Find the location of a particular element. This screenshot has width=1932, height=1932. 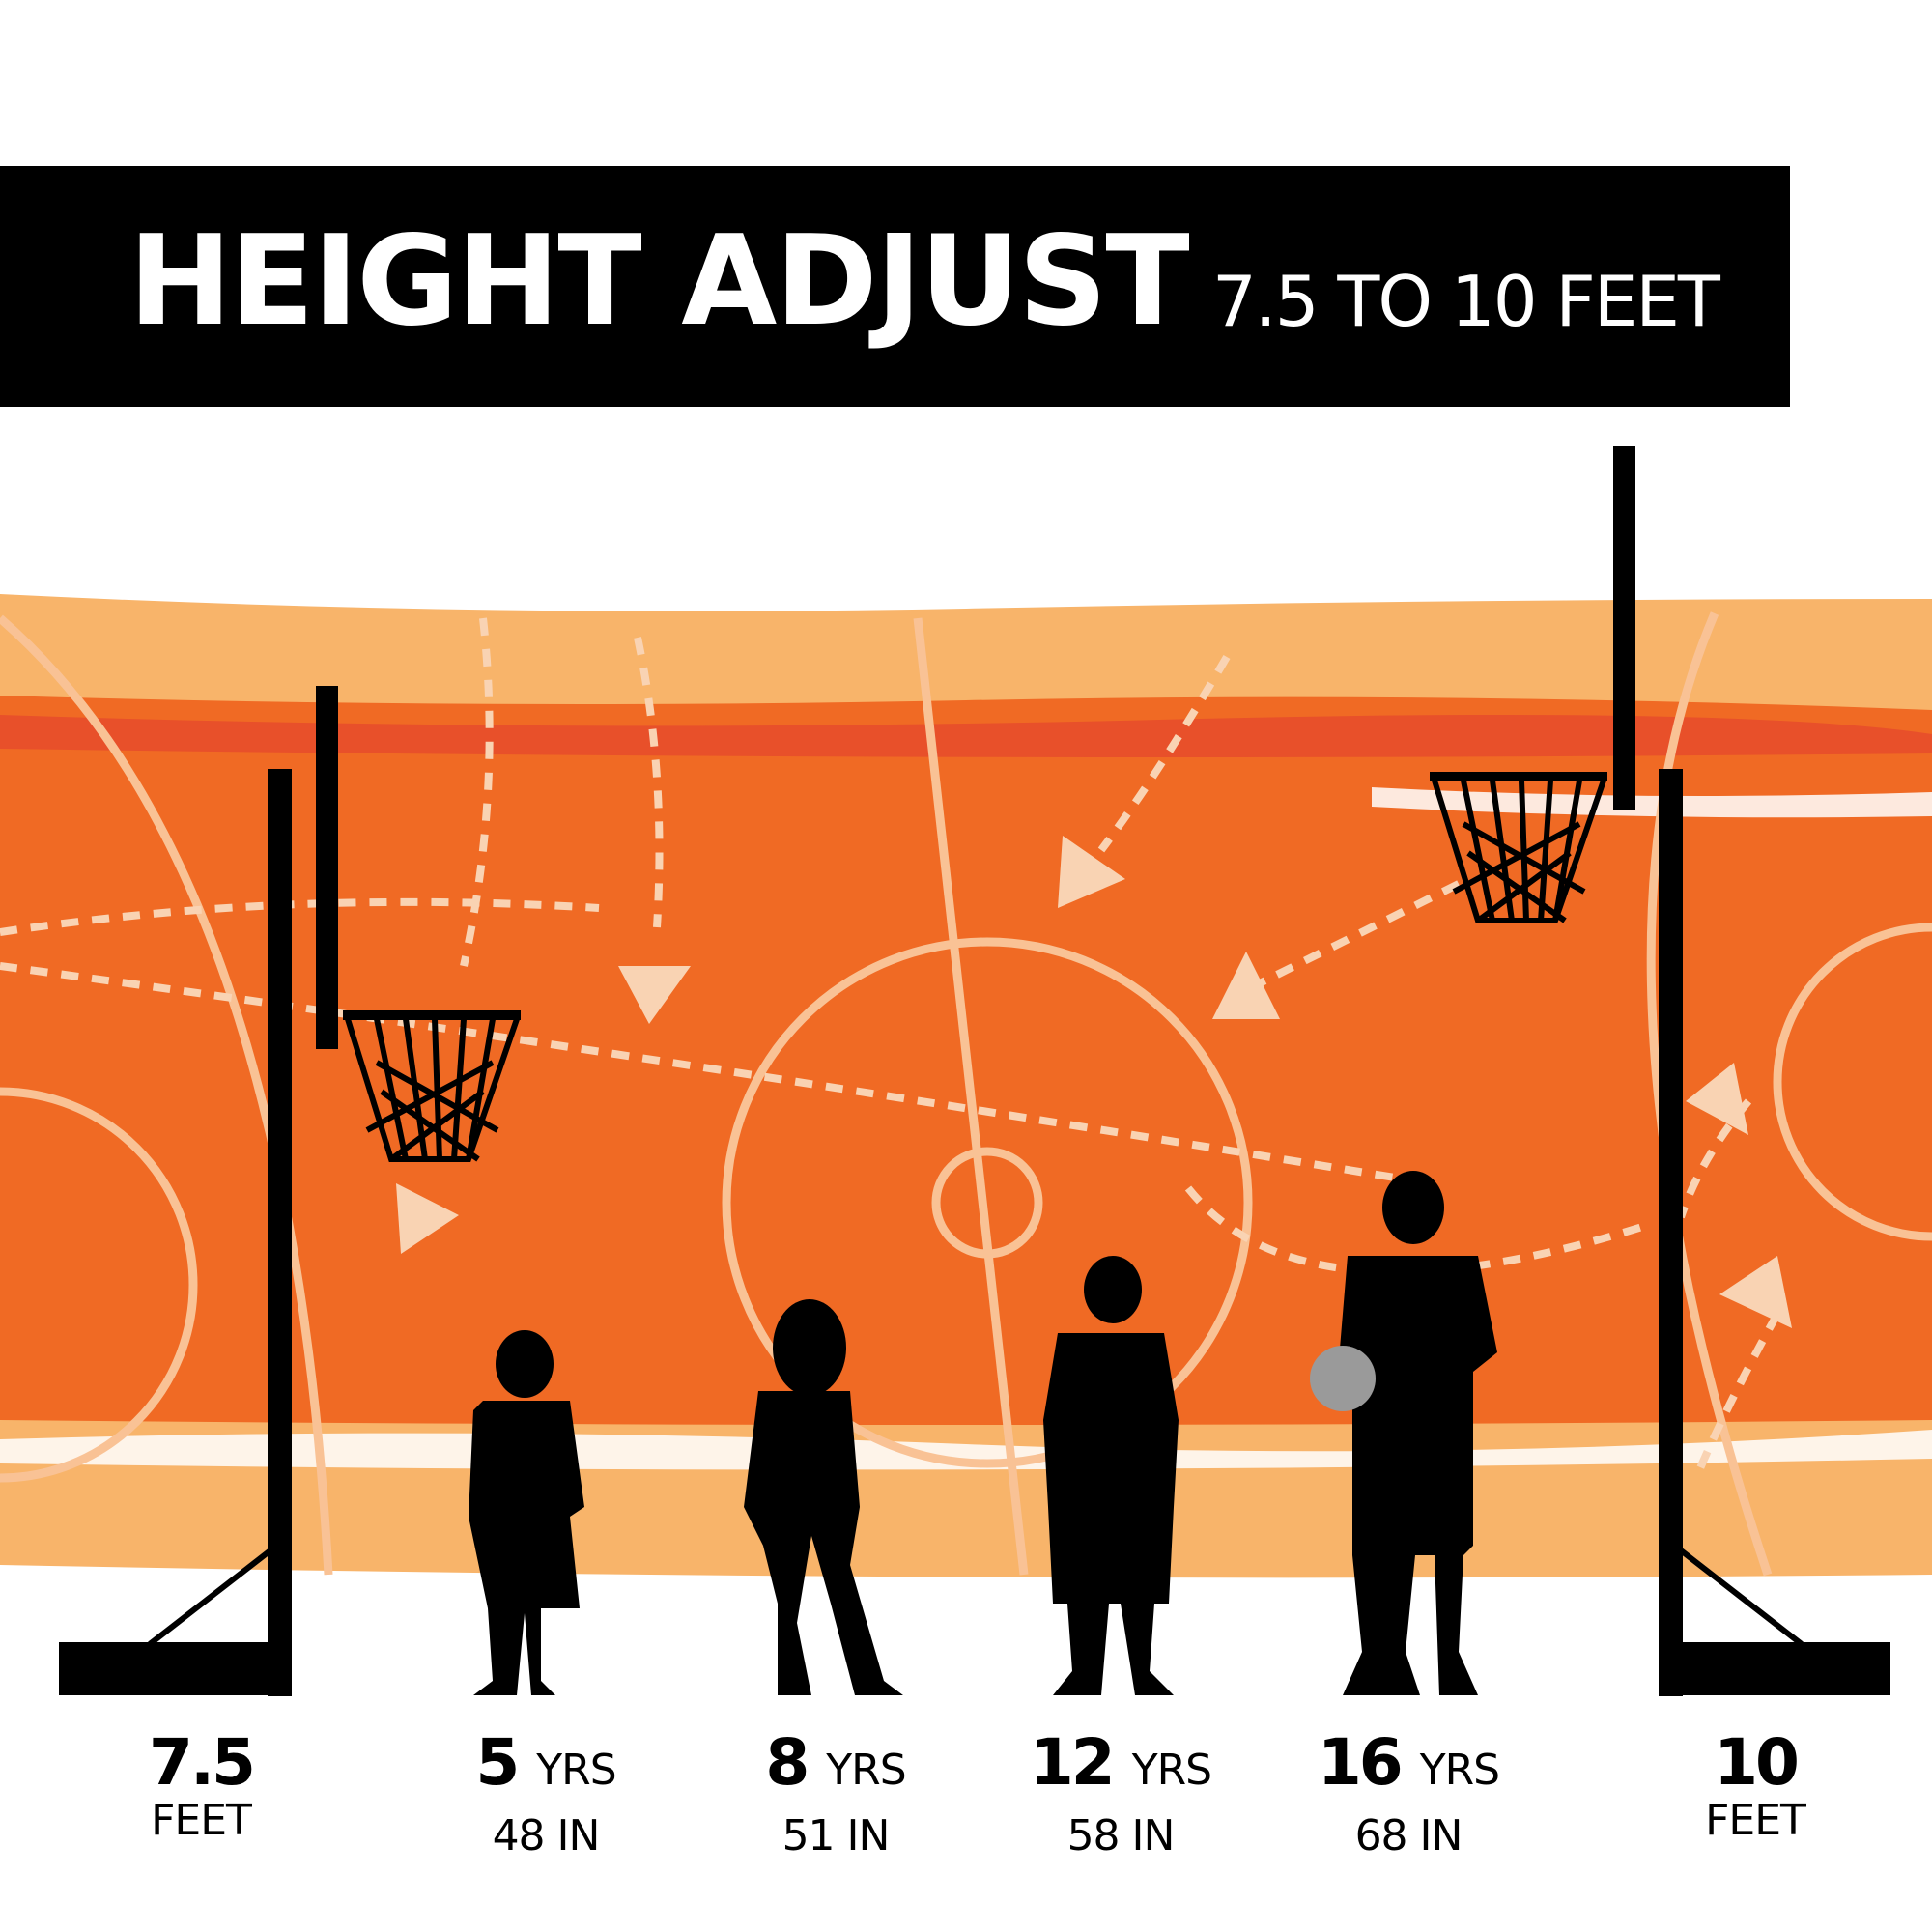

person-height: 68 IN is located at coordinates (1408, 1836).